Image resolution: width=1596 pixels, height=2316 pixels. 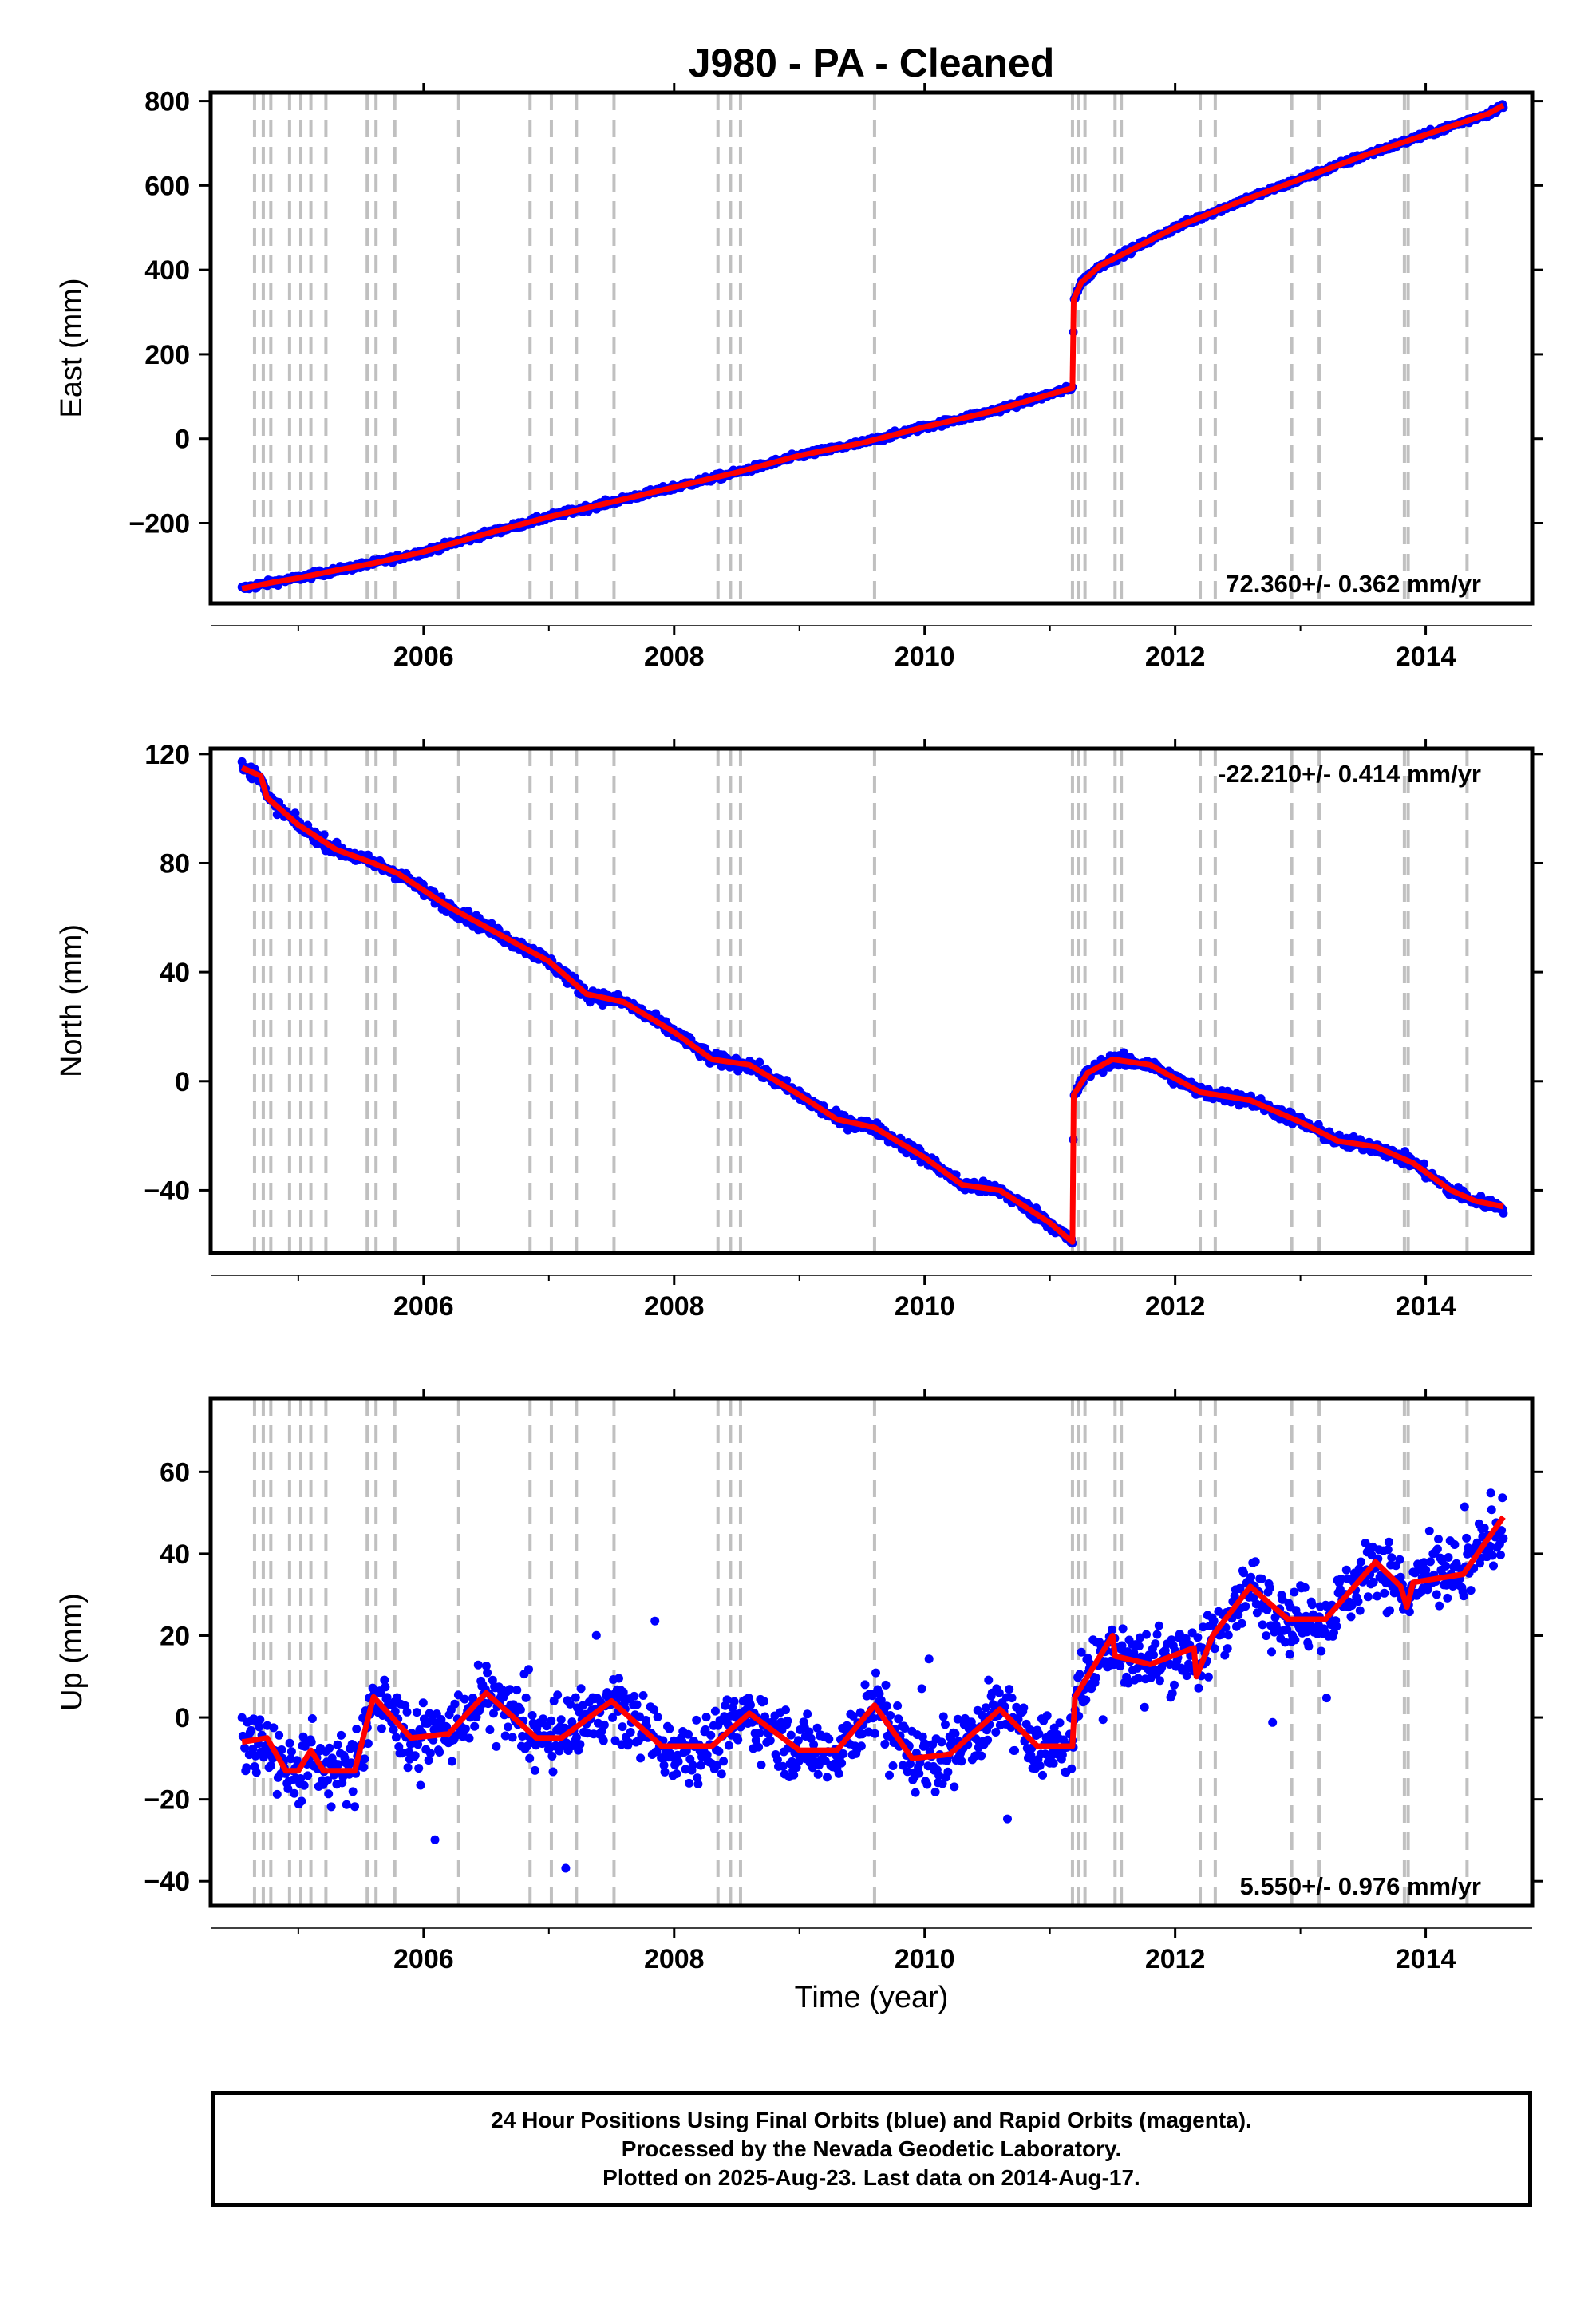 What do you see at coordinates (167, 186) in the screenshot?
I see `y-tick-label: 600` at bounding box center [167, 186].